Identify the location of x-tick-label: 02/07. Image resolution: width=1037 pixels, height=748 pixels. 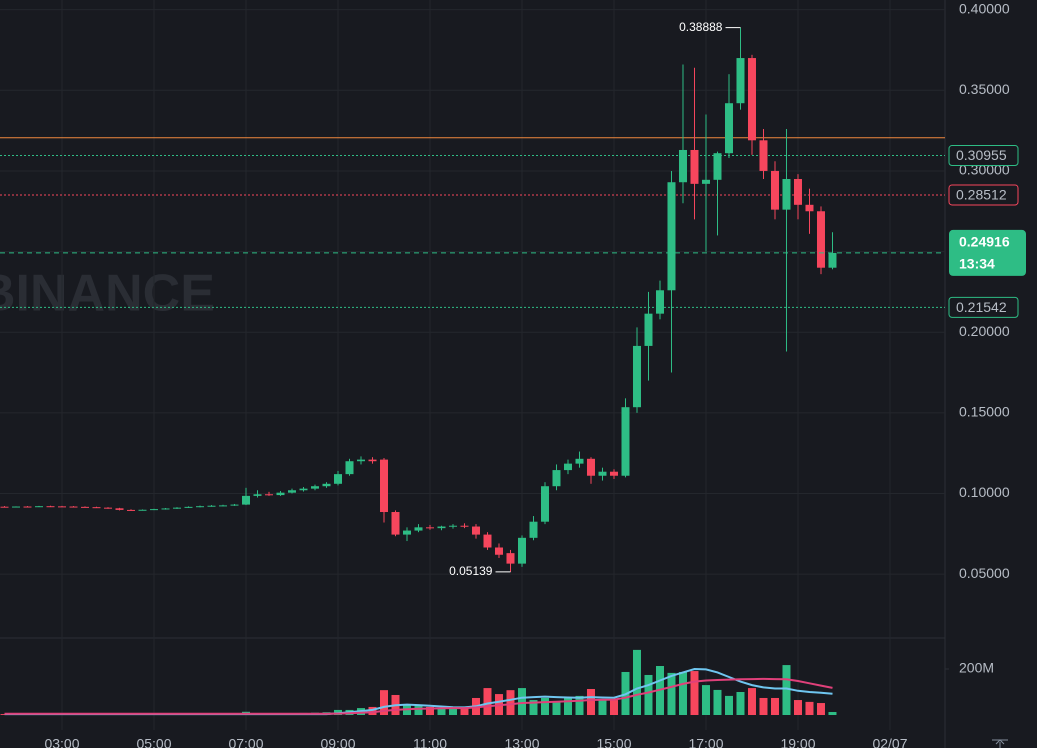
(889, 742).